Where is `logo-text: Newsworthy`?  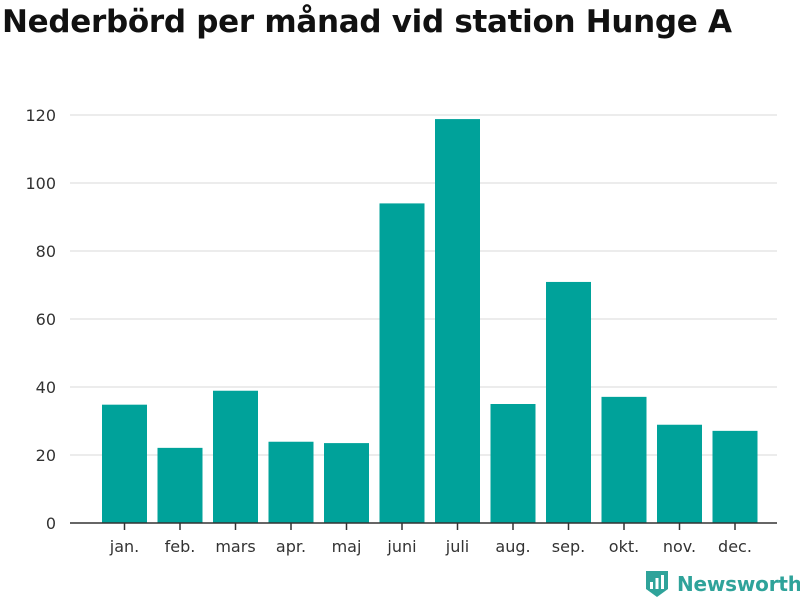
logo-text: Newsworthy is located at coordinates (738, 584).